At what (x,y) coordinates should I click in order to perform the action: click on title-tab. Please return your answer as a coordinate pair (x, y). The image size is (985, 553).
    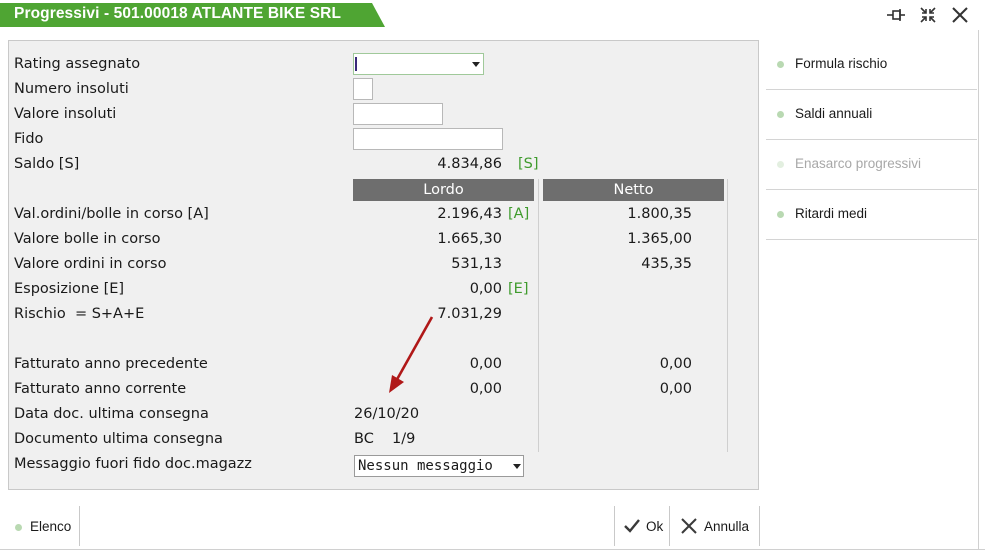
    Looking at the image, I should click on (192, 15).